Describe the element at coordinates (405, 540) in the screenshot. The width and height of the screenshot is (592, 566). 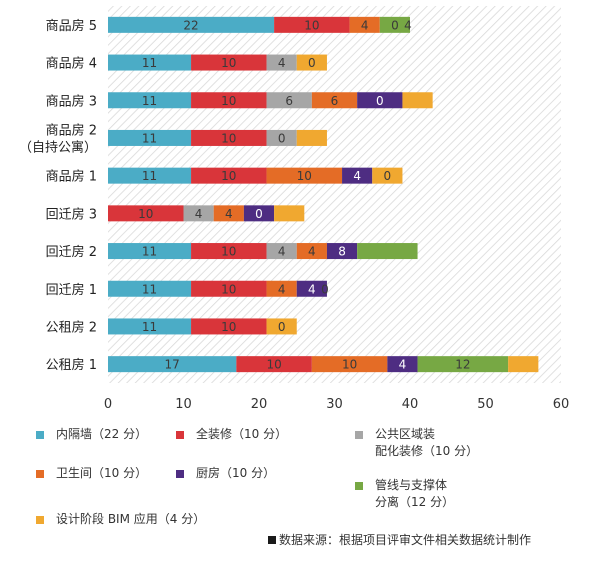
I see `source-note-text: 数据来源：根据项目评审文件相关数据统计制作` at that location.